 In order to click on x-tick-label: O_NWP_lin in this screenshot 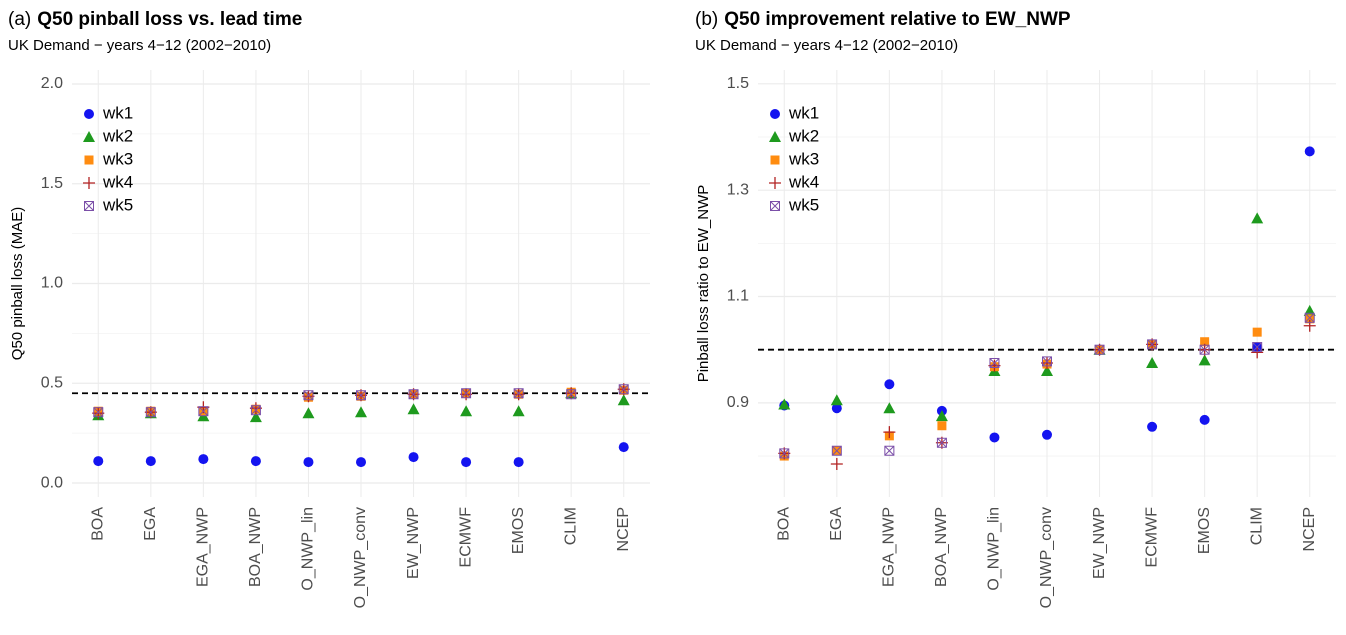, I will do `click(308, 549)`.